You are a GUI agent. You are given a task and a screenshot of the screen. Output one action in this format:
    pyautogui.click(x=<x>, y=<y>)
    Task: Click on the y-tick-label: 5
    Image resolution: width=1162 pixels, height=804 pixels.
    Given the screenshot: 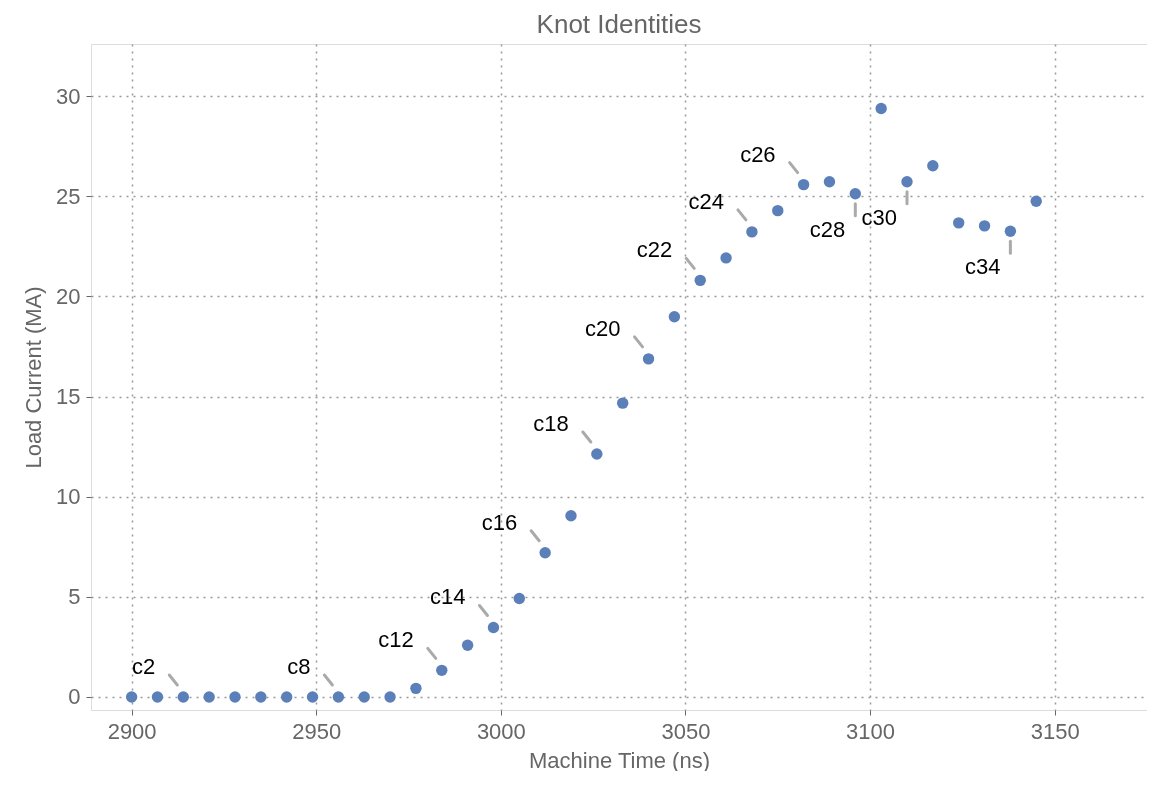 What is the action you would take?
    pyautogui.click(x=74, y=597)
    